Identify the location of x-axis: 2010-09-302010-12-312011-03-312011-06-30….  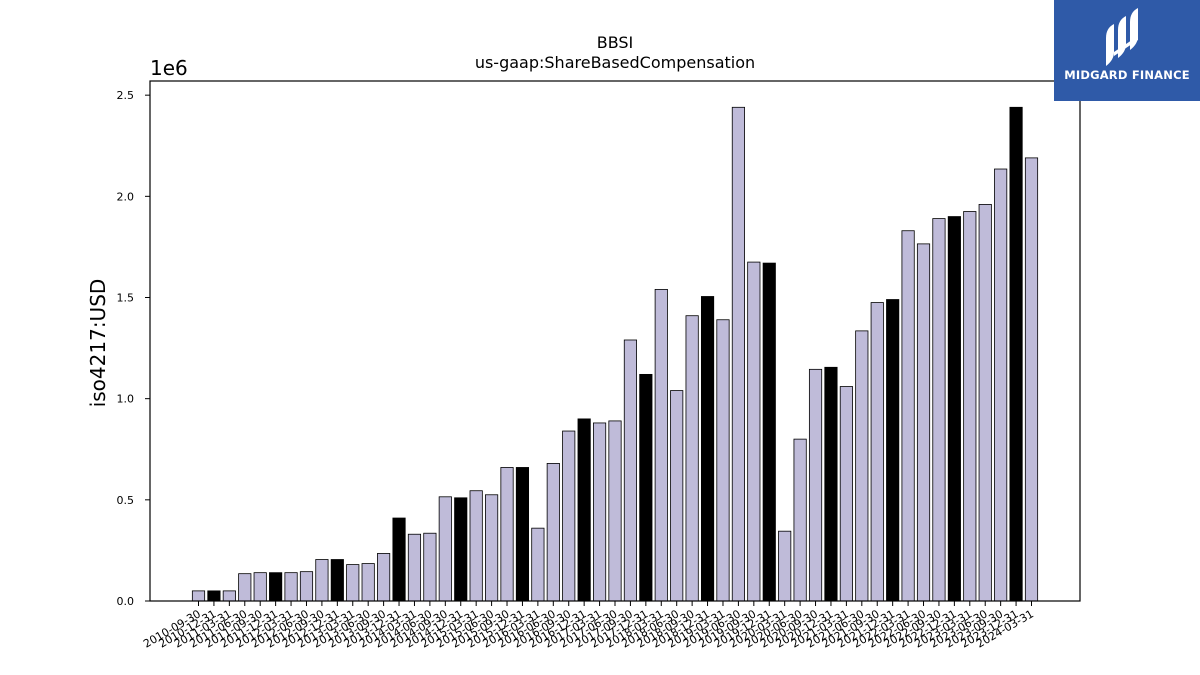
(588, 626).